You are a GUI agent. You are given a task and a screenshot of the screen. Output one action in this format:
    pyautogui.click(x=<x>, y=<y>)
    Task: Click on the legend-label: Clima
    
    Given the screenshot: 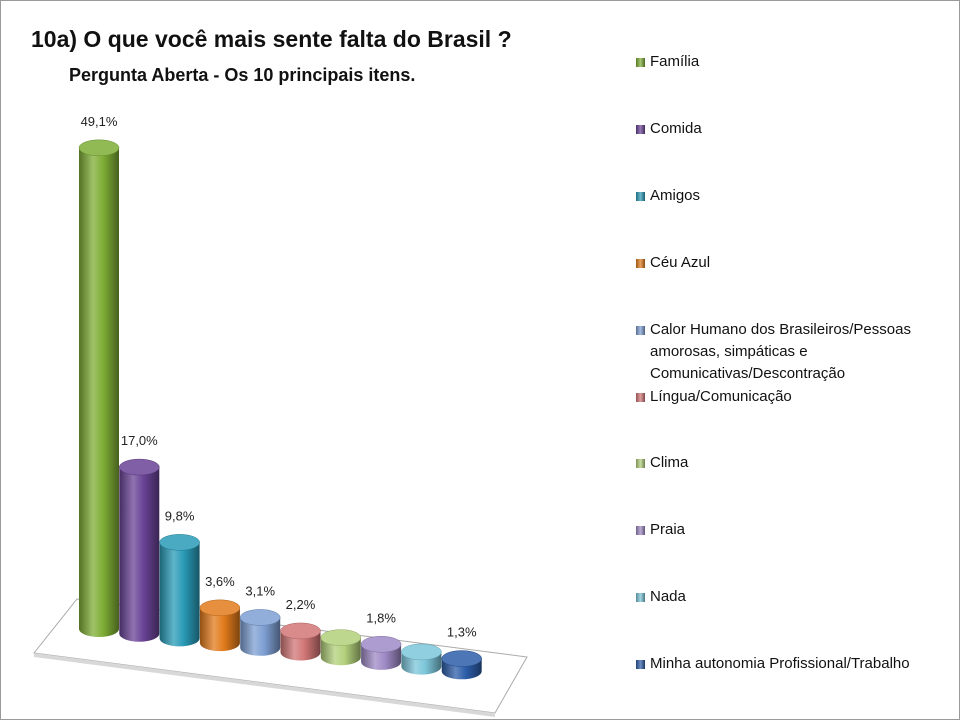 What is the action you would take?
    pyautogui.click(x=669, y=463)
    